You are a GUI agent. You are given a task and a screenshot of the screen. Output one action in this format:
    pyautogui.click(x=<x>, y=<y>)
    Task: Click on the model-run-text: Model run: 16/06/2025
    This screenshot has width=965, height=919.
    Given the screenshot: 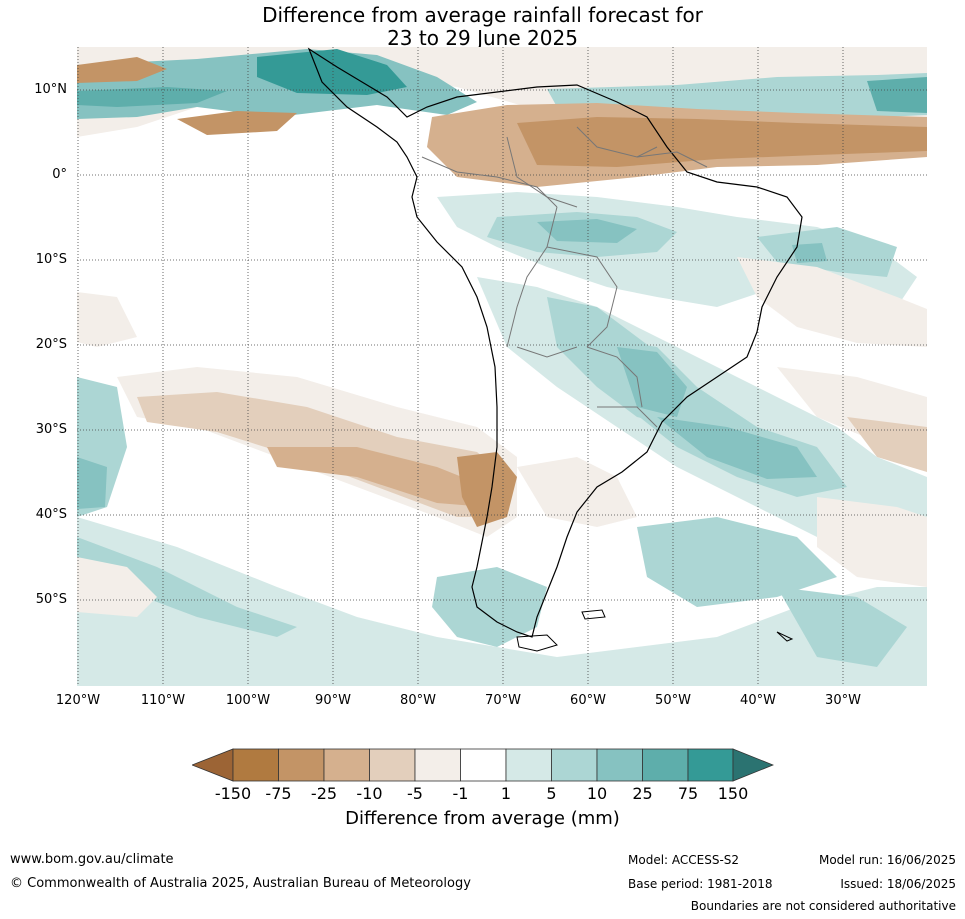 What is the action you would take?
    pyautogui.click(x=887, y=860)
    